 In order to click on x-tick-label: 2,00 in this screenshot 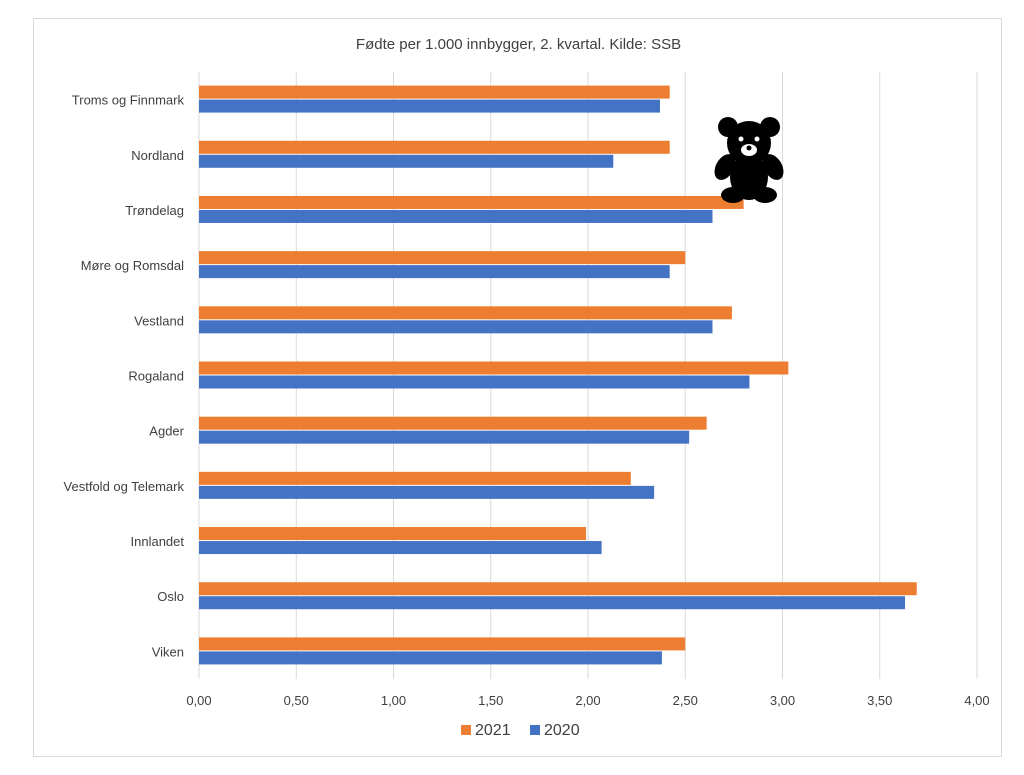, I will do `click(587, 700)`.